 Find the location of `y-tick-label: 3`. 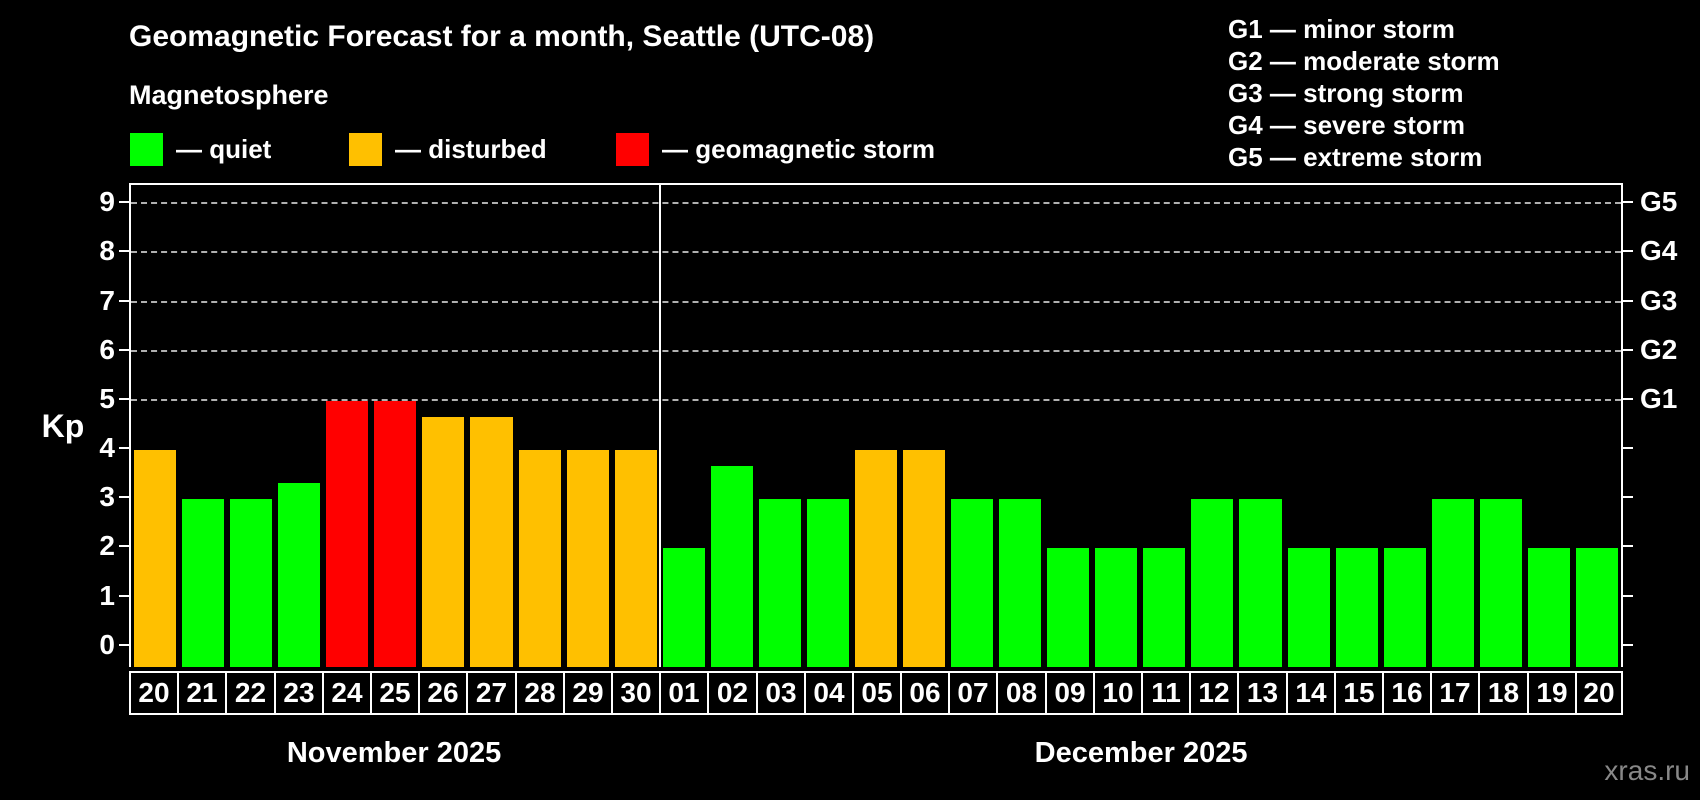

y-tick-label: 3 is located at coordinates (107, 497).